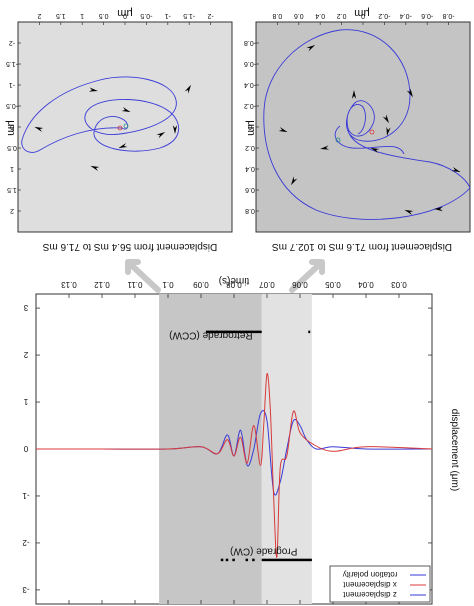 The width and height of the screenshot is (474, 606). I want to click on main-x-tick-label: 0.13, so click(69, 284).